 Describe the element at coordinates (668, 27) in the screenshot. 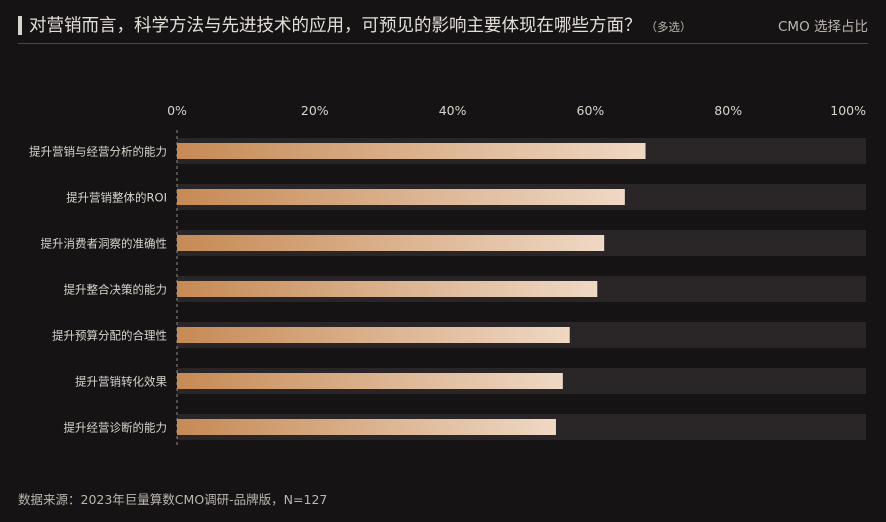

I see `chart-title-note: （多选）` at that location.